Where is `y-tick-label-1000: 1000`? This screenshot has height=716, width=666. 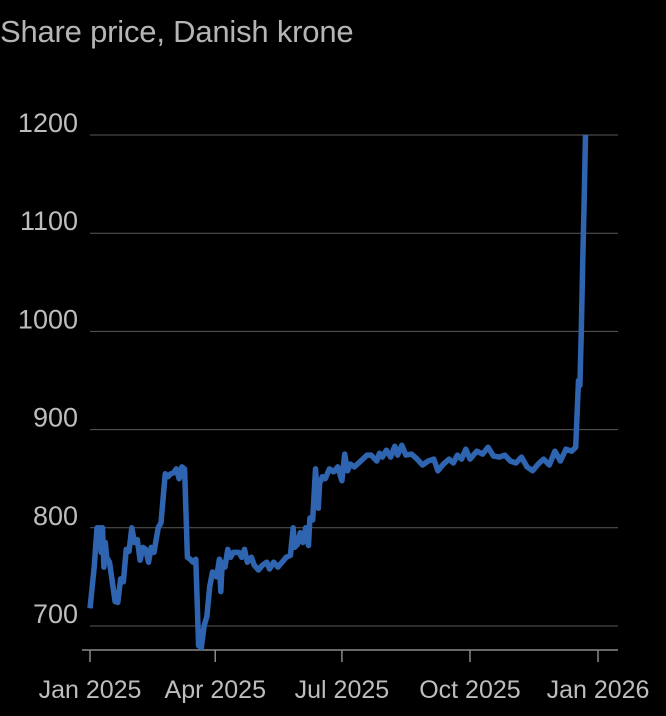 y-tick-label-1000: 1000 is located at coordinates (48, 319).